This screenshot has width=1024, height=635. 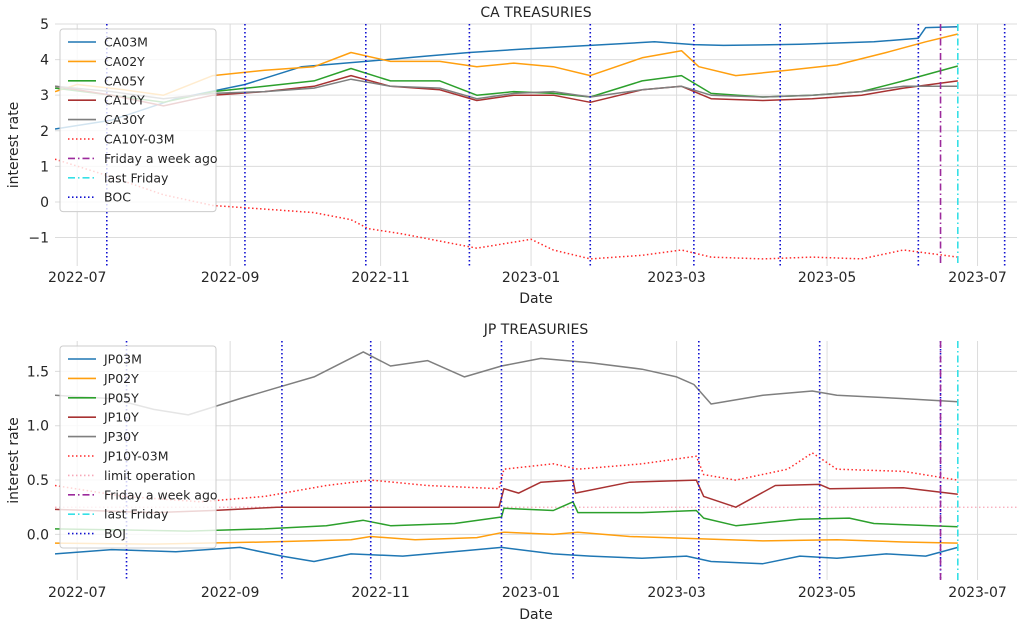 What do you see at coordinates (124, 61) in the screenshot?
I see `legend-label: CA02Y` at bounding box center [124, 61].